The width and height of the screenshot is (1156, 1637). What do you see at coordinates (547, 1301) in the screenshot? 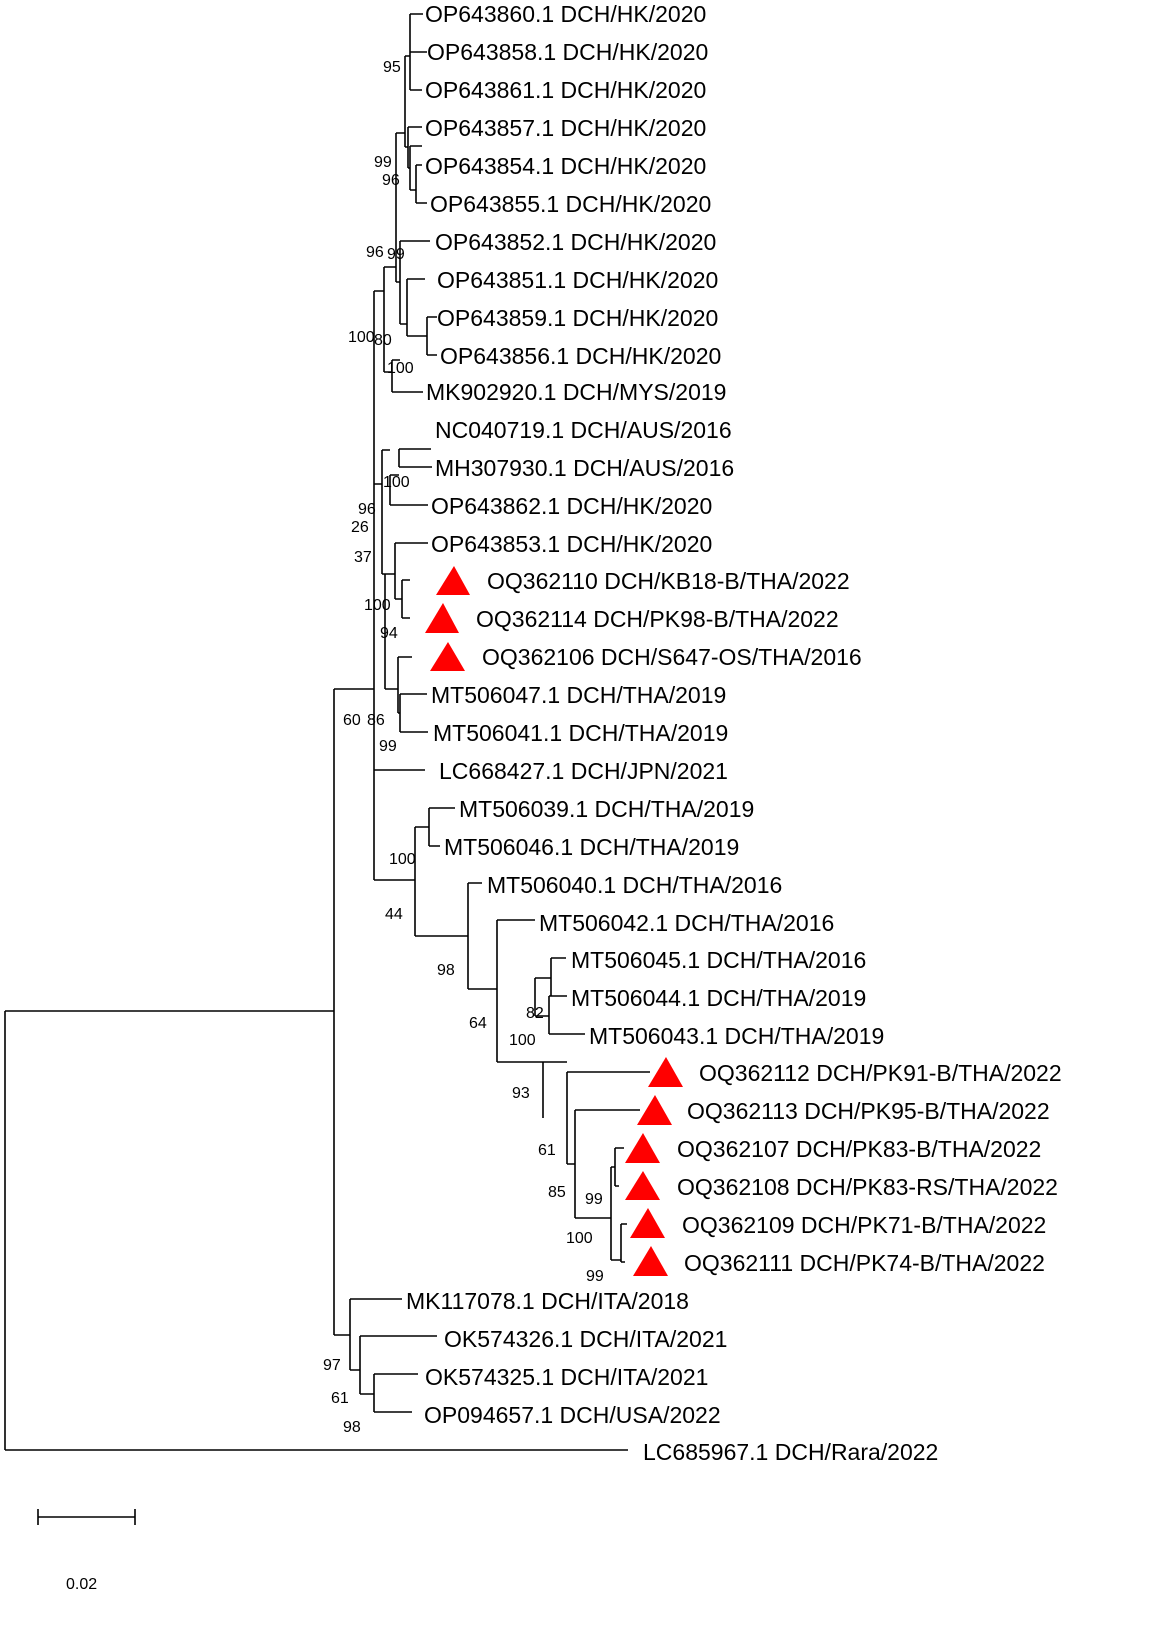
I see `taxon-label: MK117078.1 DCH/ITA/2018` at bounding box center [547, 1301].